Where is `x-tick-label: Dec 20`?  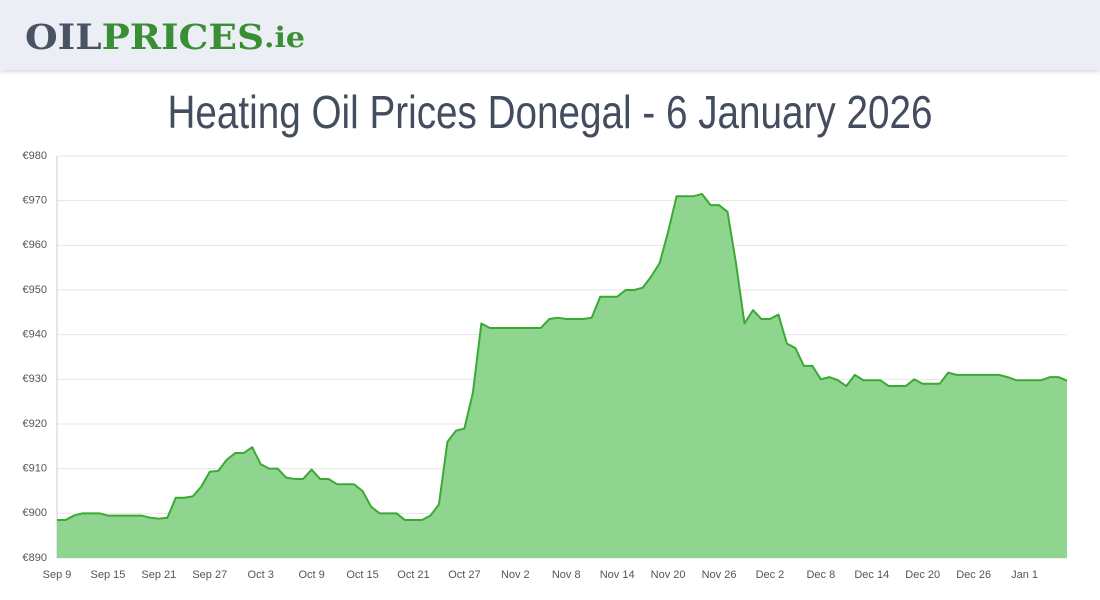
x-tick-label: Dec 20 is located at coordinates (922, 575).